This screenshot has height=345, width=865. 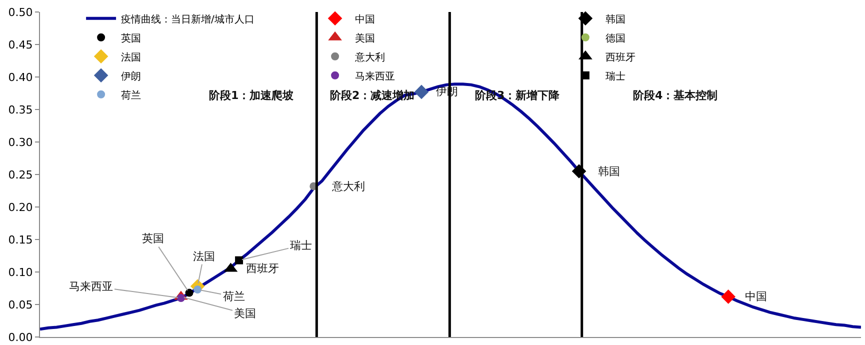 What do you see at coordinates (20, 45) in the screenshot?
I see `y-tick-label: 0.45` at bounding box center [20, 45].